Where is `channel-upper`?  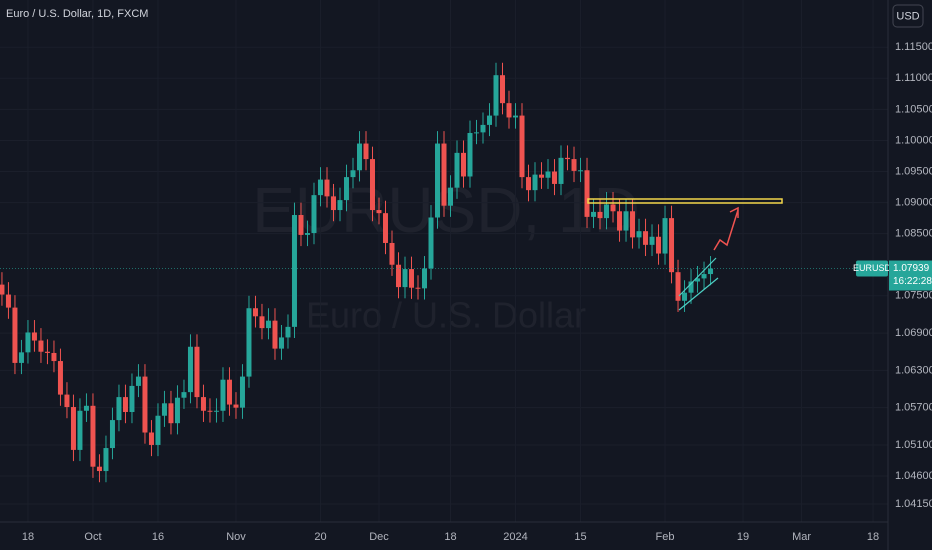
channel-upper is located at coordinates (697, 277).